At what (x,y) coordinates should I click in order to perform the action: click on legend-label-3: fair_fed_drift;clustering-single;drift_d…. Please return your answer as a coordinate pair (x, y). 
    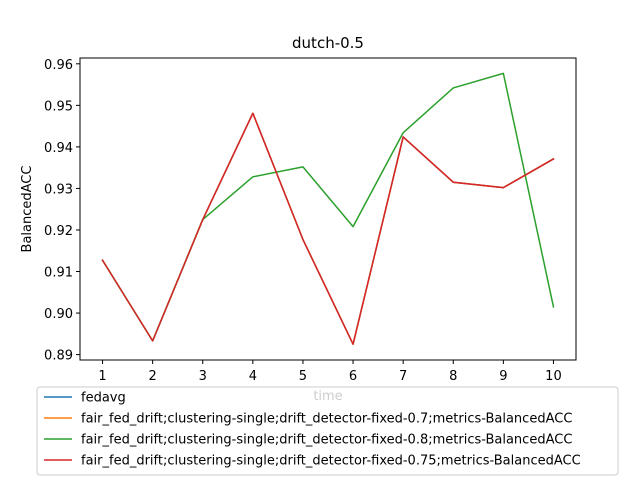
    Looking at the image, I should click on (326, 440).